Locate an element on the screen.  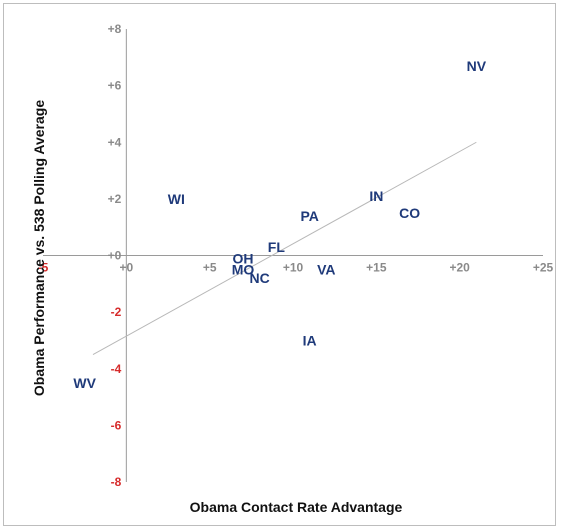
y-tick-labels: +8 +6 +4 +2 +0 -2 -4 -6 -8 is located at coordinates (115, 255).